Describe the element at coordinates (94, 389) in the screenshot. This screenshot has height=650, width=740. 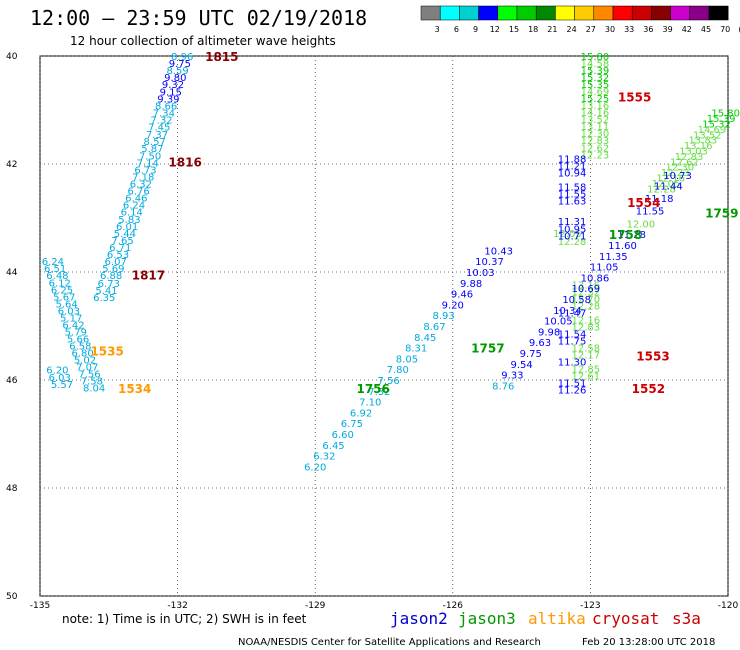
I see `wave-height-point: 8.04` at that location.